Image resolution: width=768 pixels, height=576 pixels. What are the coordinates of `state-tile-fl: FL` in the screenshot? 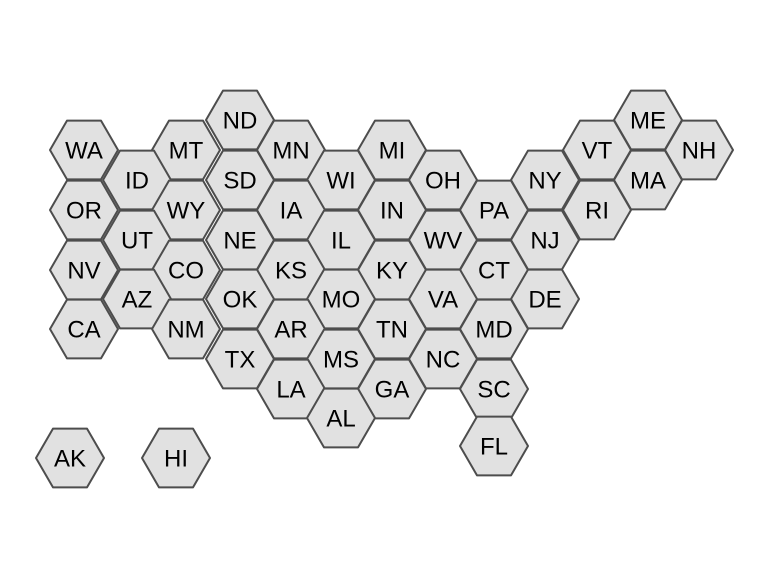 It's located at (494, 446).